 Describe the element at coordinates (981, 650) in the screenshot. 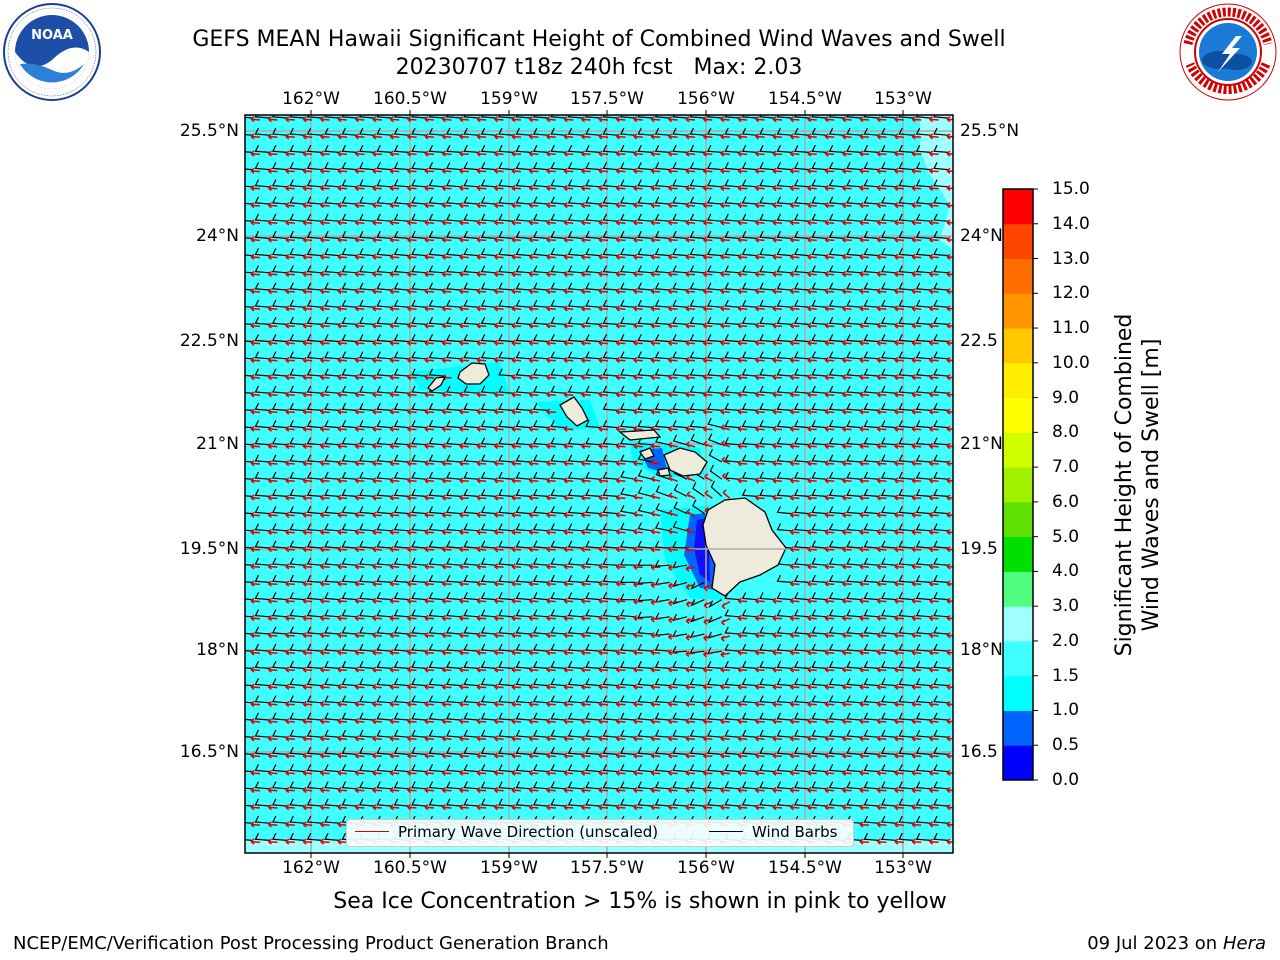

I see `lat-label-right: 18°N` at that location.